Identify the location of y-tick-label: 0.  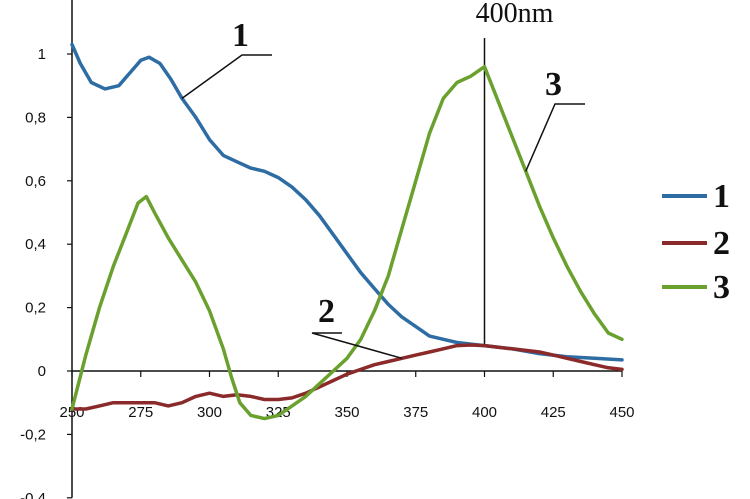
(42, 371).